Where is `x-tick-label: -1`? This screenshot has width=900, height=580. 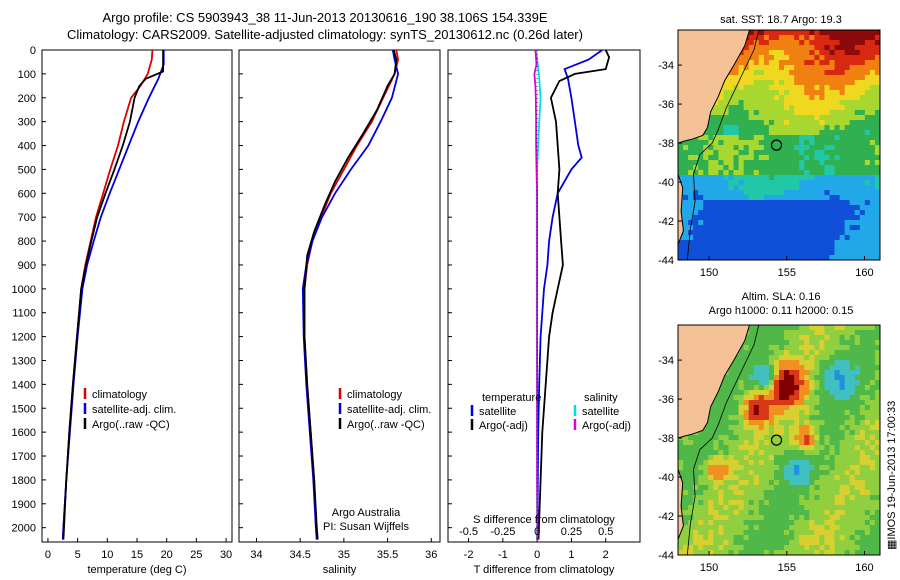
x-tick-label: -1 is located at coordinates (503, 555).